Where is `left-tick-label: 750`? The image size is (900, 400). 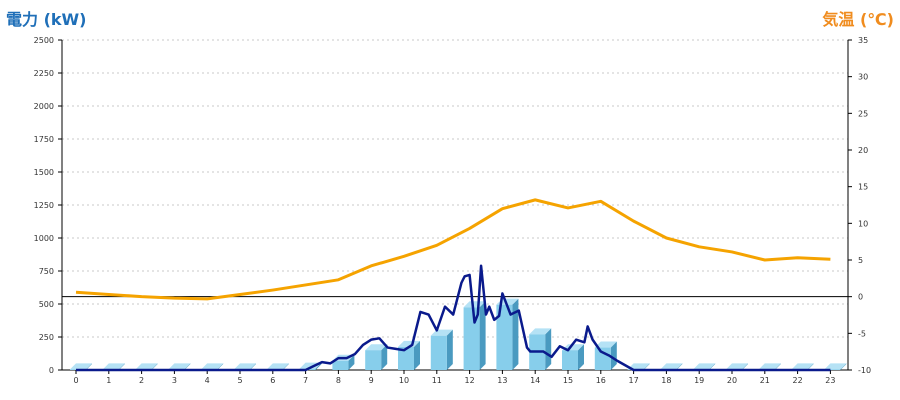 left-tick-label: 750 is located at coordinates (46, 271).